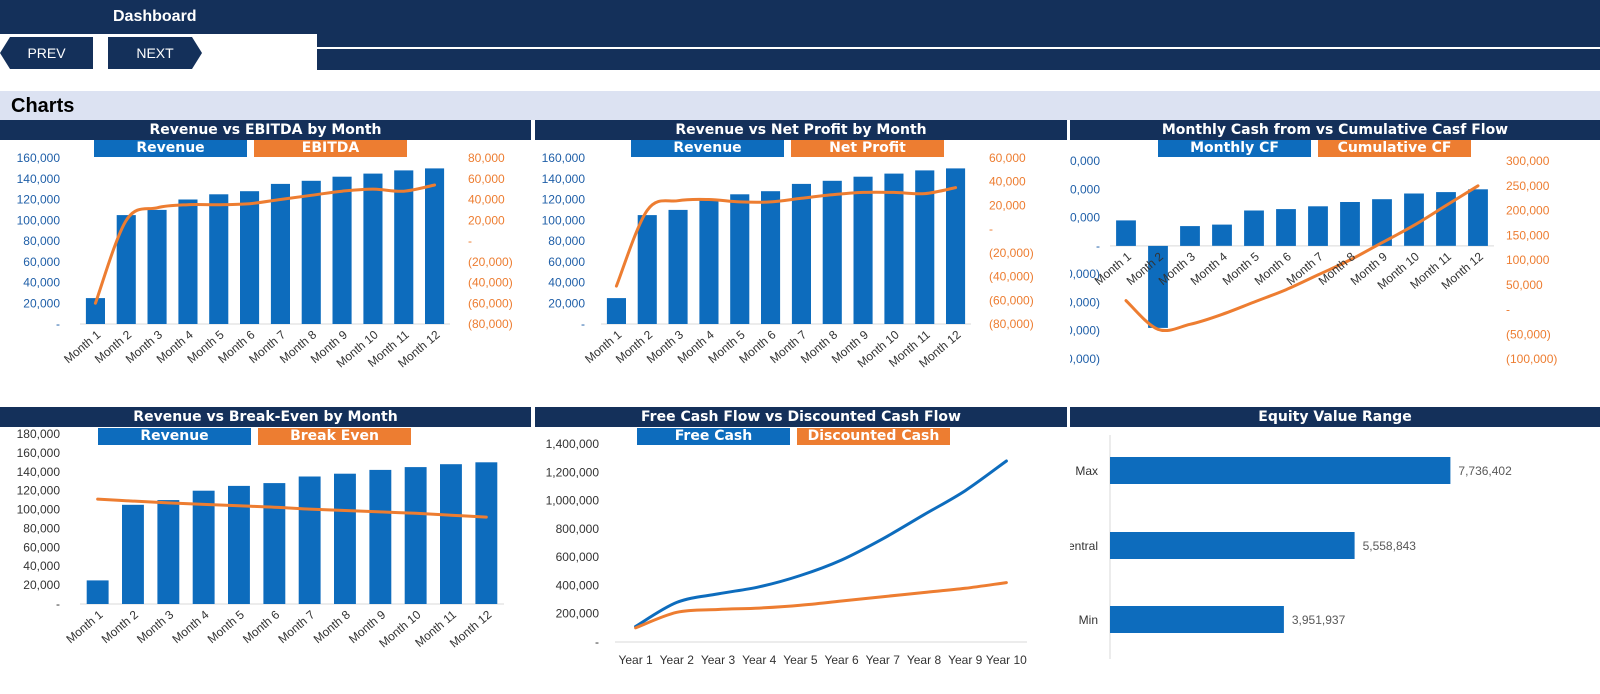  I want to click on section-band, so click(800, 105).